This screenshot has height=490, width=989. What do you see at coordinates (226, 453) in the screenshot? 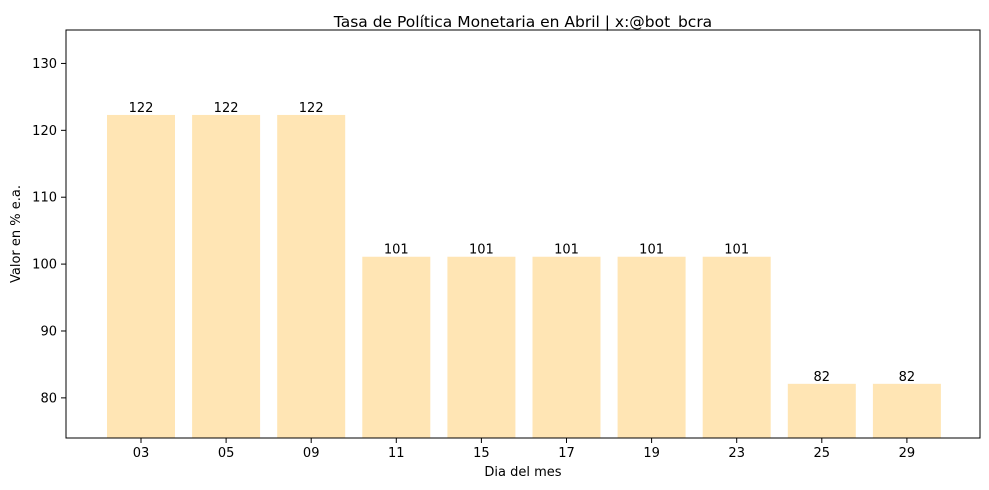
I see `x-tick-label: 05` at bounding box center [226, 453].